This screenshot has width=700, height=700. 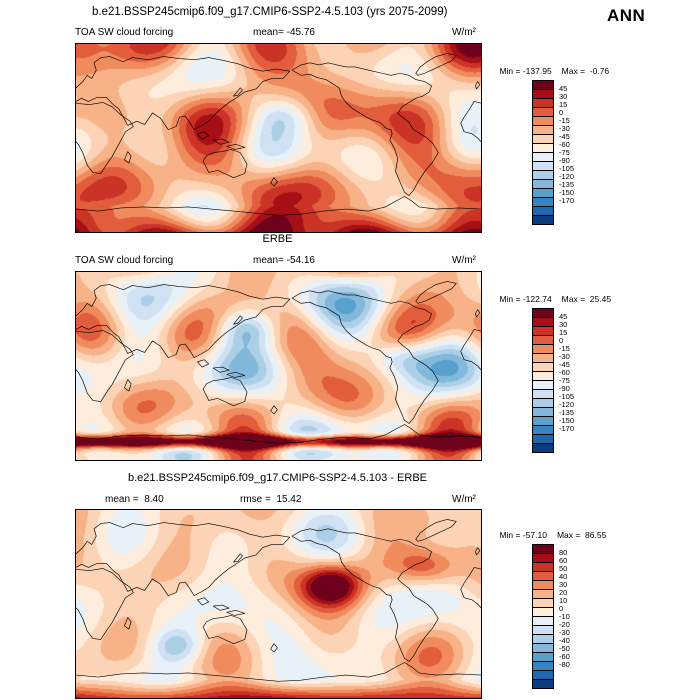 I want to click on colorbar-tick-label: -40, so click(x=564, y=640).